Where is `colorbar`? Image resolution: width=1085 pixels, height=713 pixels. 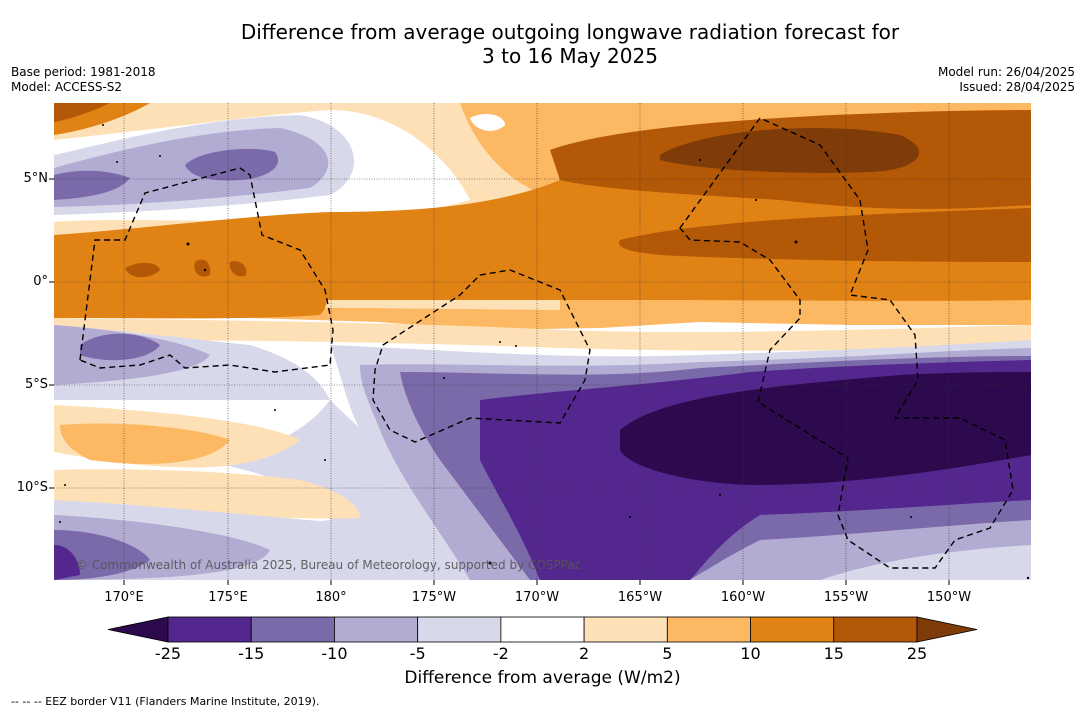 colorbar is located at coordinates (542, 629).